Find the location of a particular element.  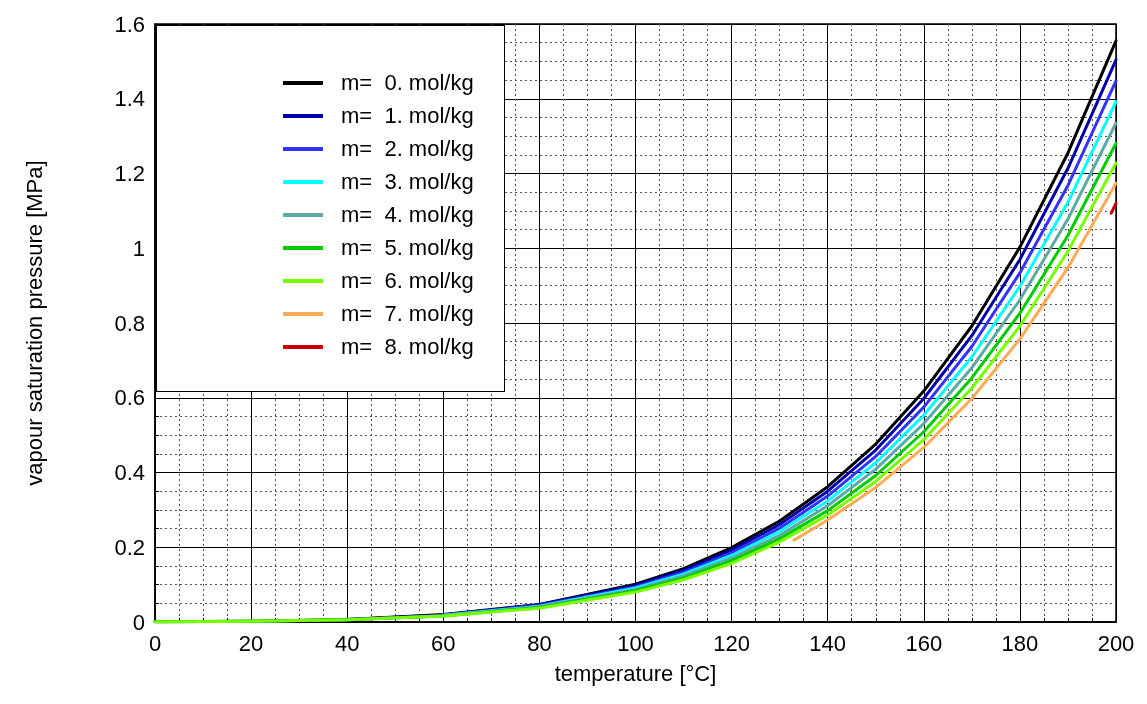

y-tick-label: 0 is located at coordinates (138, 622).